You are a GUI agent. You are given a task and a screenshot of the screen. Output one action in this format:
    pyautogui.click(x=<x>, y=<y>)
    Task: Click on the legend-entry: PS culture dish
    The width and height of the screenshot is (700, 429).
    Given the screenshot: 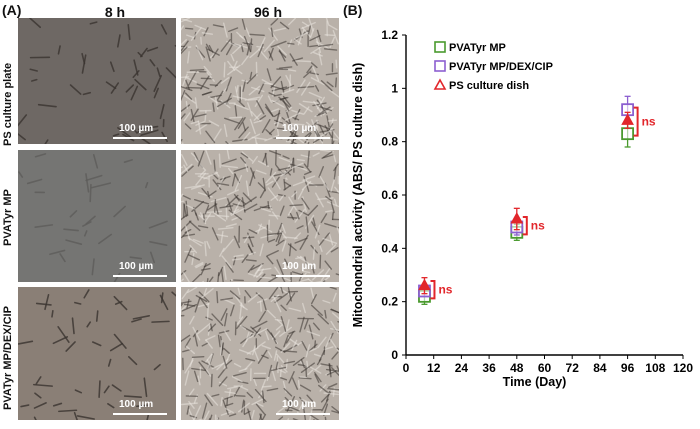 What is the action you would take?
    pyautogui.click(x=489, y=86)
    